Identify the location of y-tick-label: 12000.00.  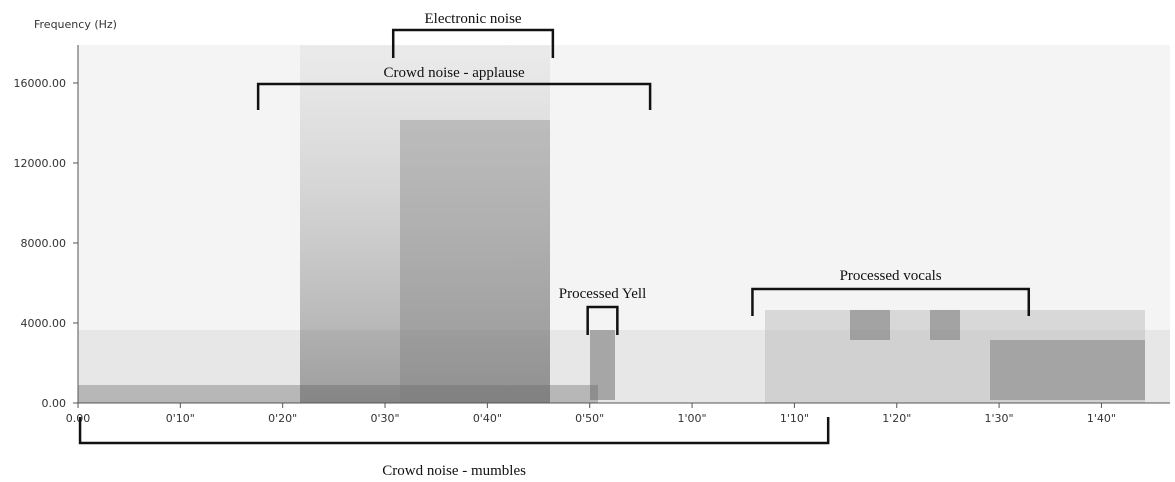
(40, 163).